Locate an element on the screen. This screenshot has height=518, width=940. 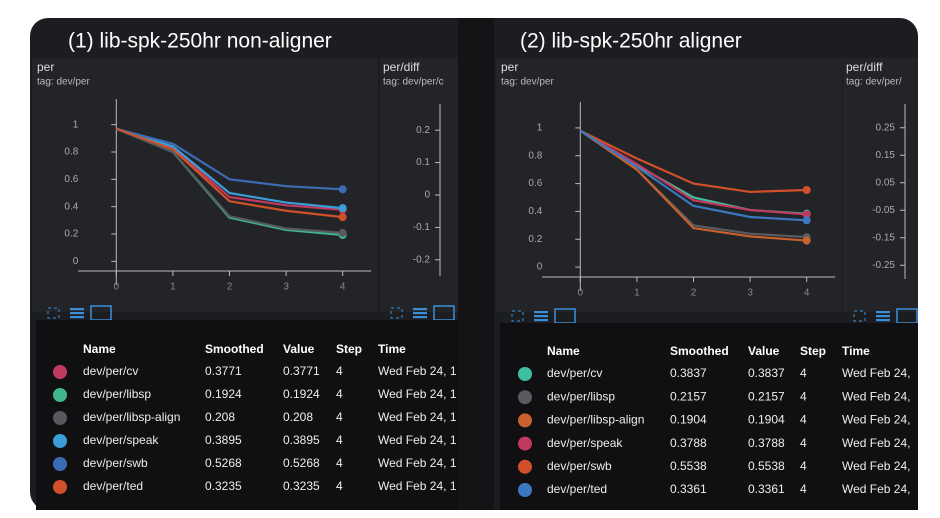
side-tick-label: -0.1 is located at coordinates (422, 227).